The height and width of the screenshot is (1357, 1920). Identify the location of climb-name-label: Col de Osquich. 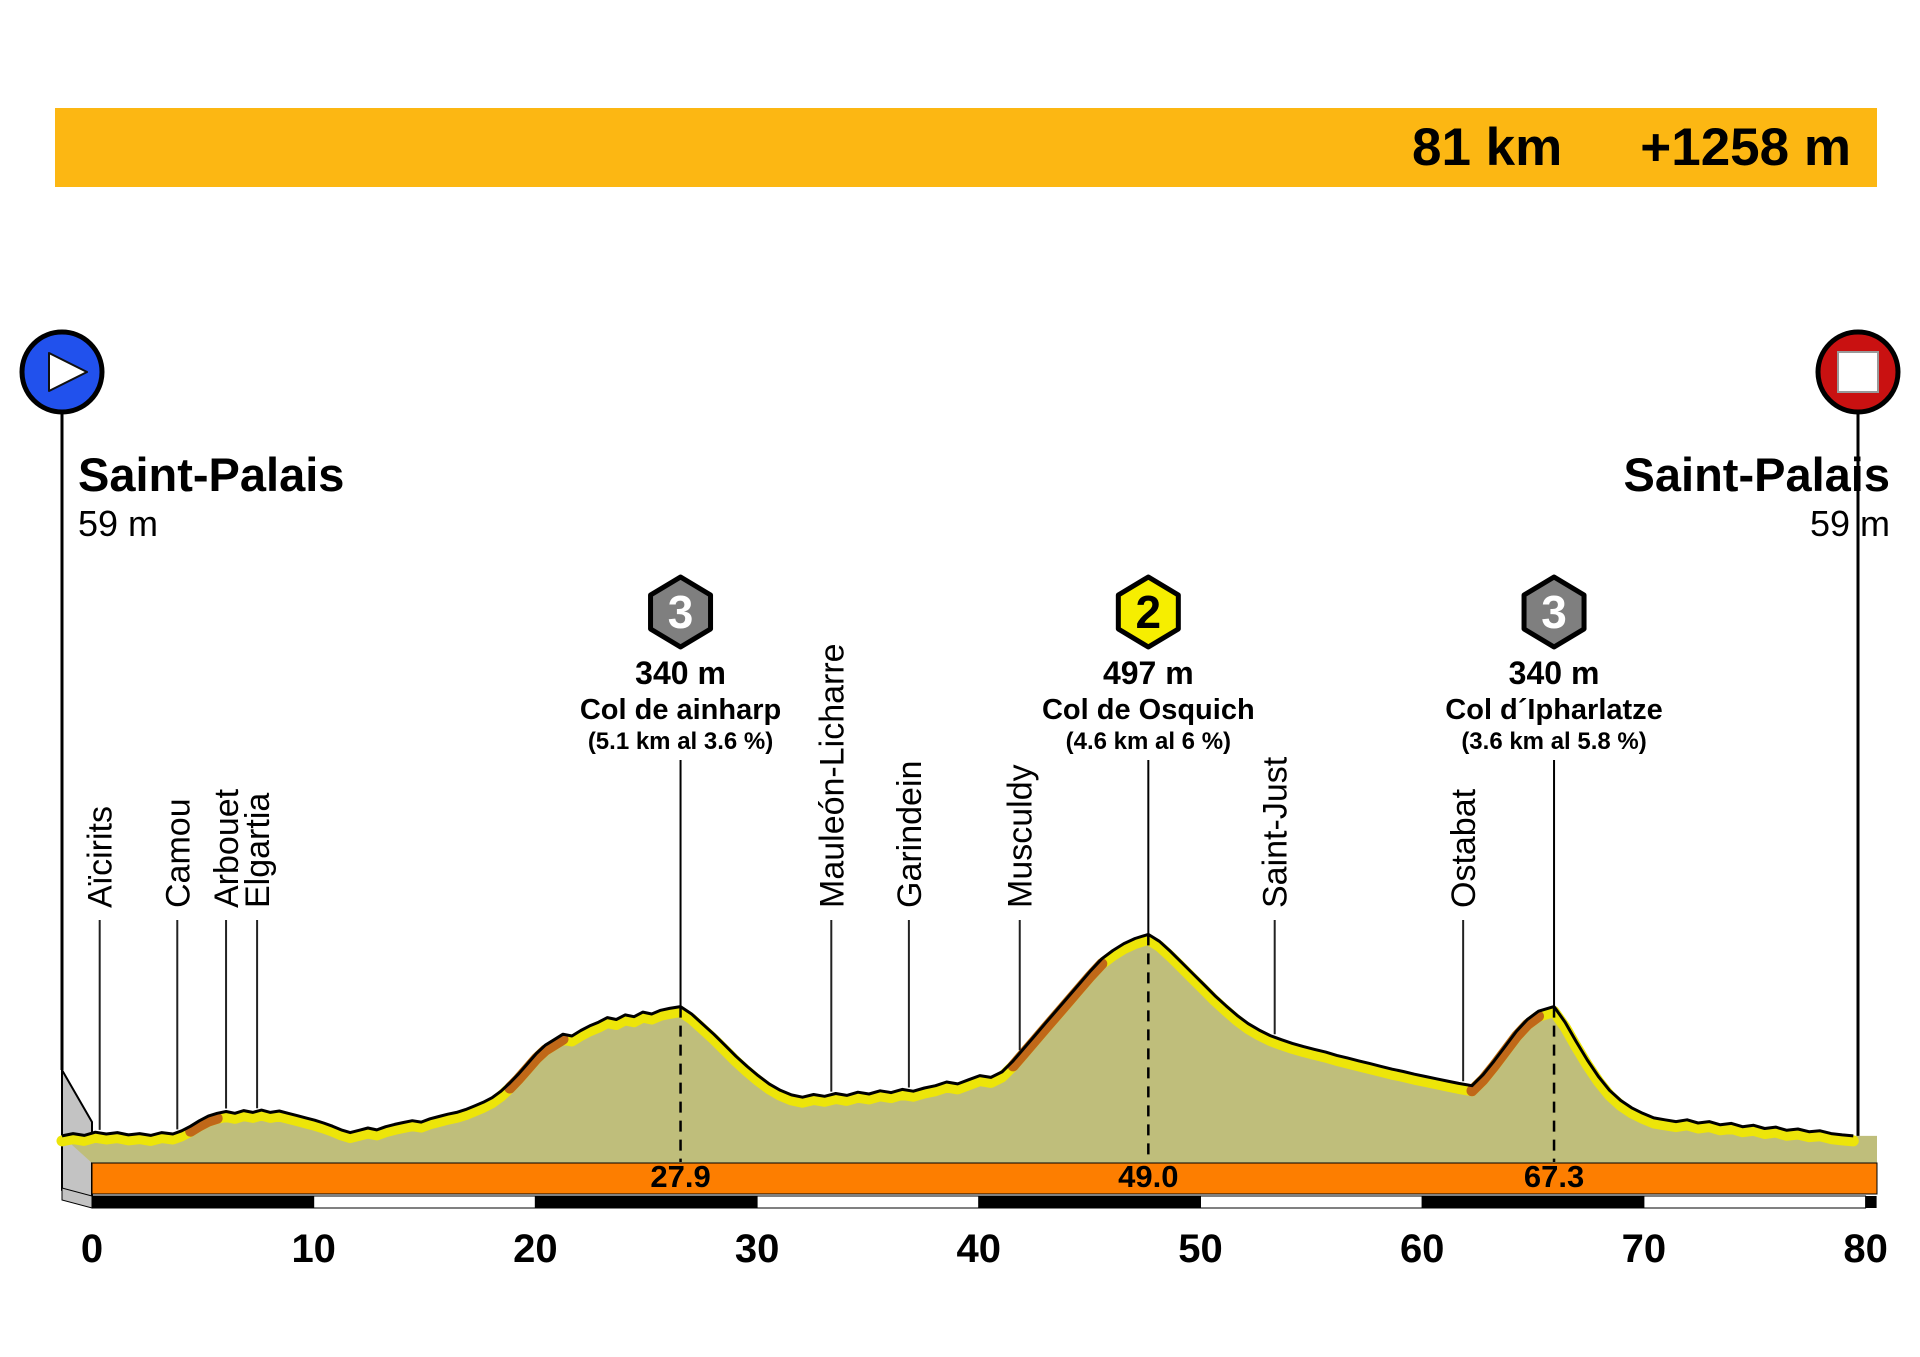
(1148, 710).